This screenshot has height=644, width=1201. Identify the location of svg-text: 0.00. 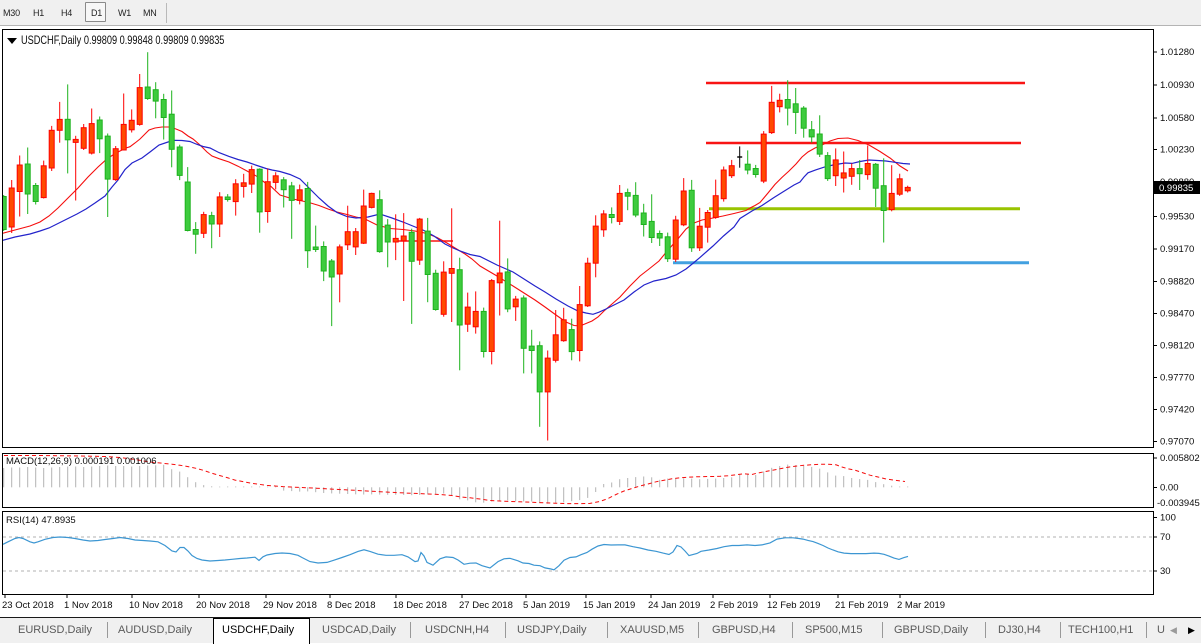
(1169, 488).